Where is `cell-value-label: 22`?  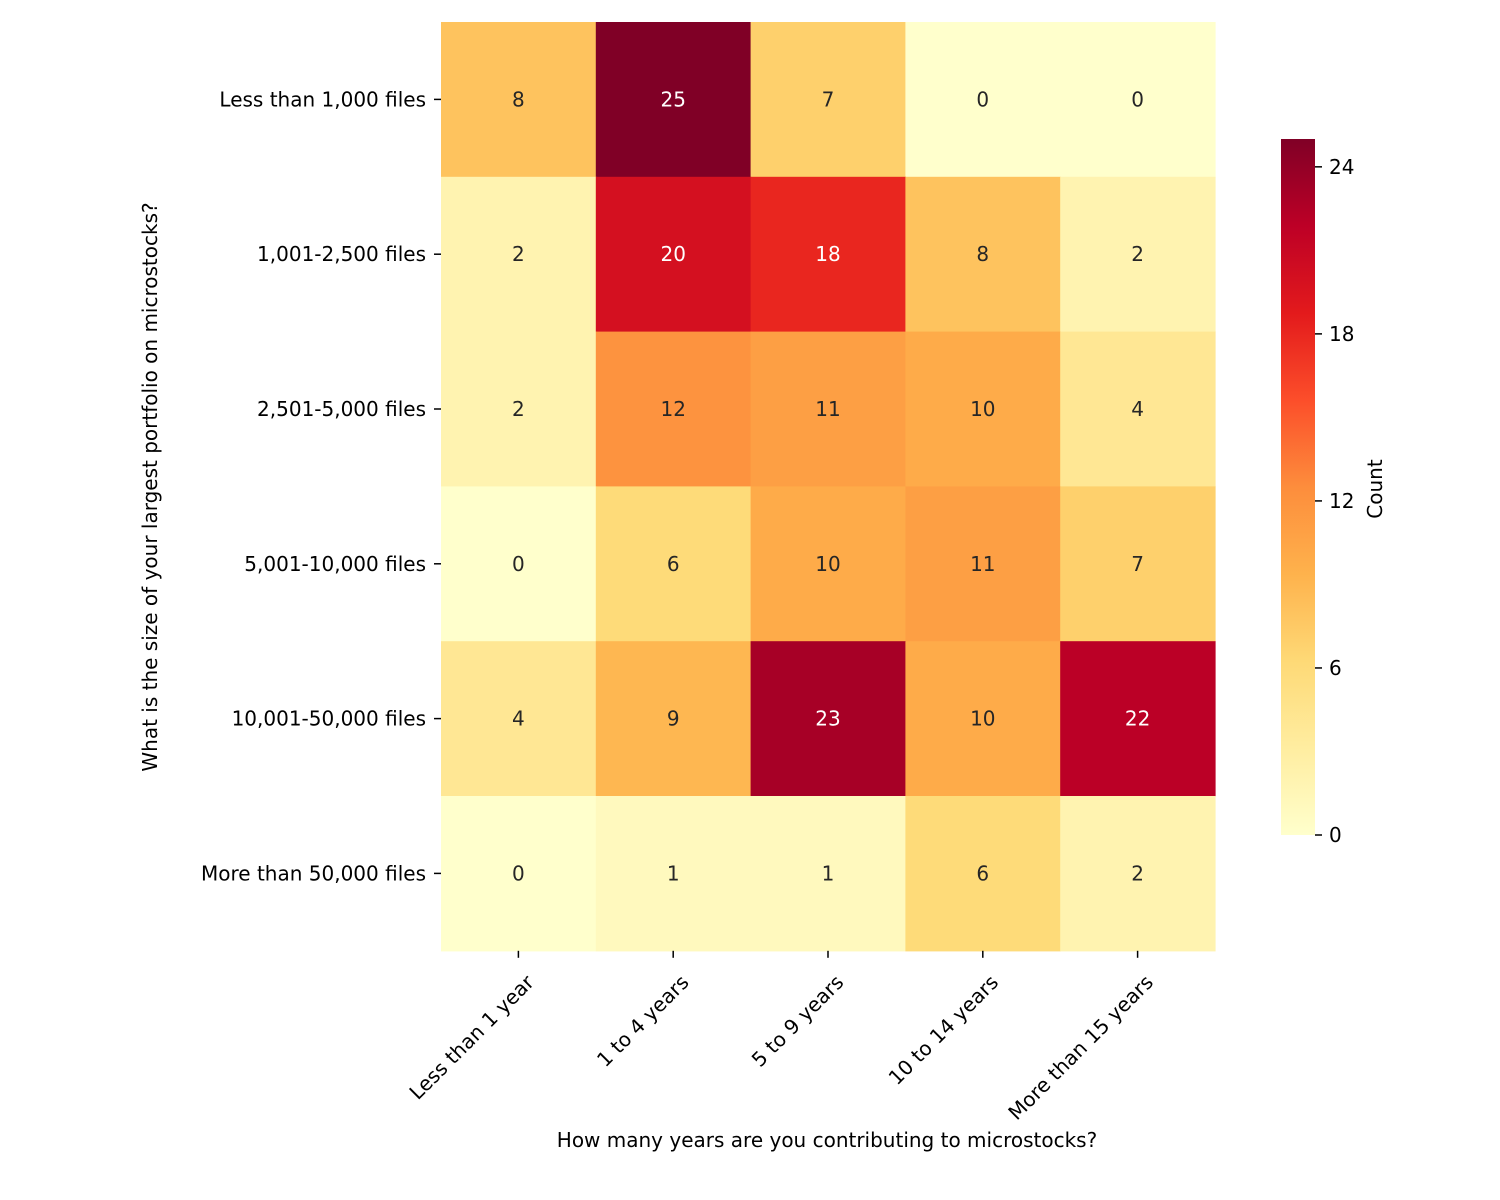
cell-value-label: 22 is located at coordinates (1137, 719).